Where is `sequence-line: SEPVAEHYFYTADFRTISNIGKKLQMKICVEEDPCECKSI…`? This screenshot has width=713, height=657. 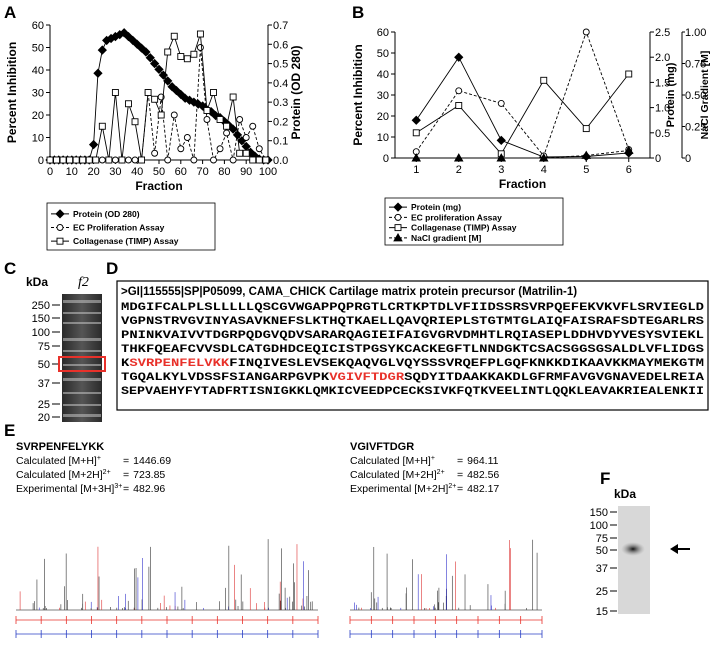 sequence-line: SEPVAEHYFYTADFRTISNIGKKLQMKICVEEDPCECKSI… is located at coordinates (412, 392).